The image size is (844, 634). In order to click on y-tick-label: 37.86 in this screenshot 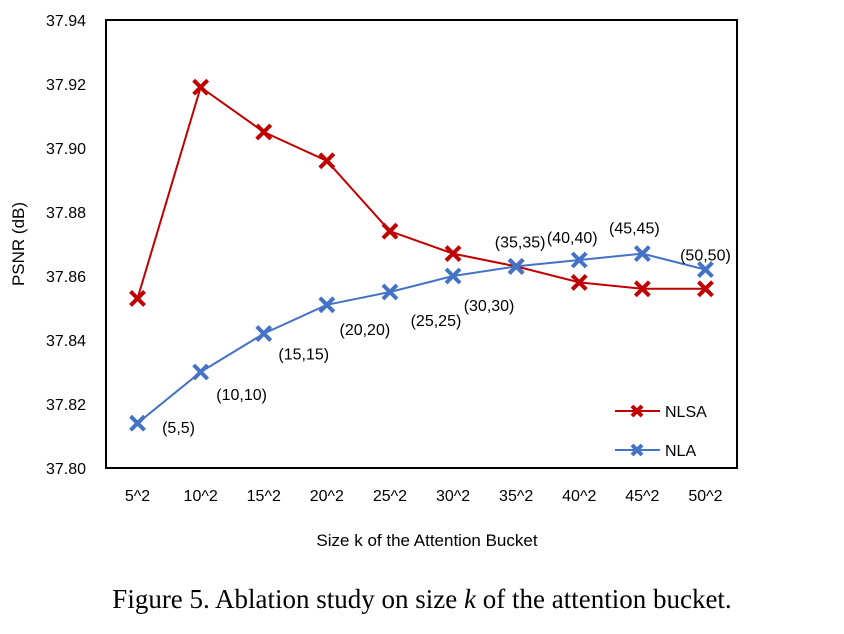, I will do `click(66, 277)`.